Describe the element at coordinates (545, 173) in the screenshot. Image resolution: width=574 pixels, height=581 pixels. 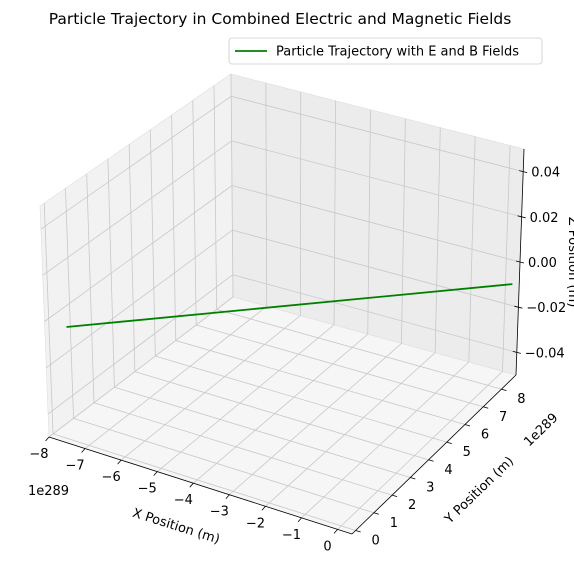
I see `z-tick-label: 0.04` at that location.